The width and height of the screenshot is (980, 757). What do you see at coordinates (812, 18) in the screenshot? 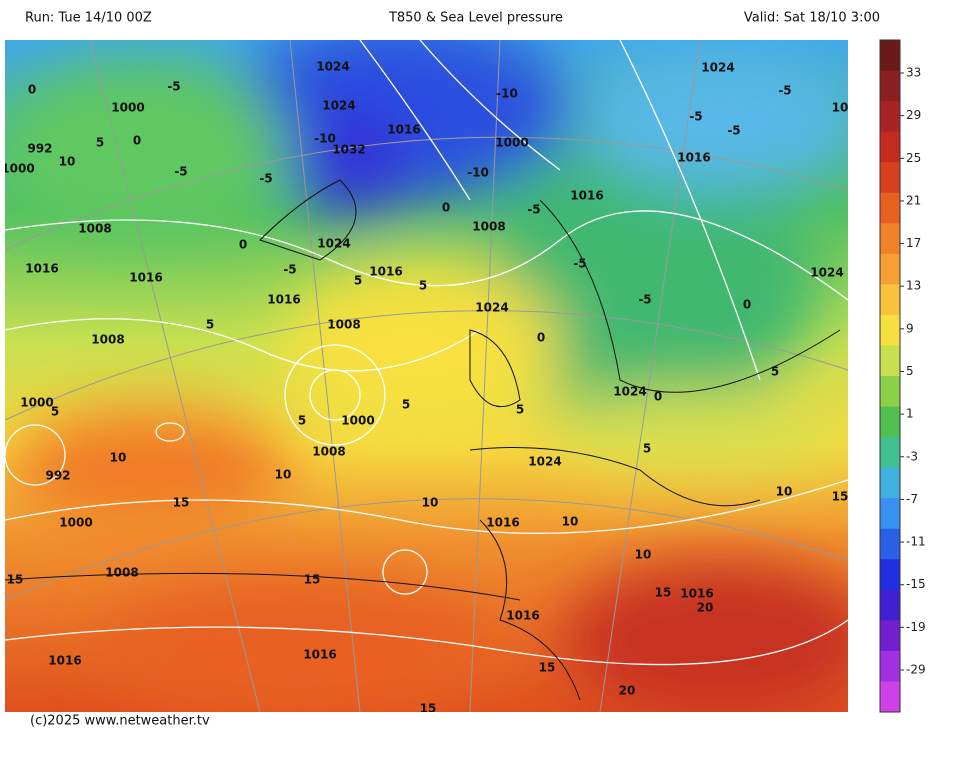
I see `valid-time: Valid: Sat 18/10 3:00` at bounding box center [812, 18].